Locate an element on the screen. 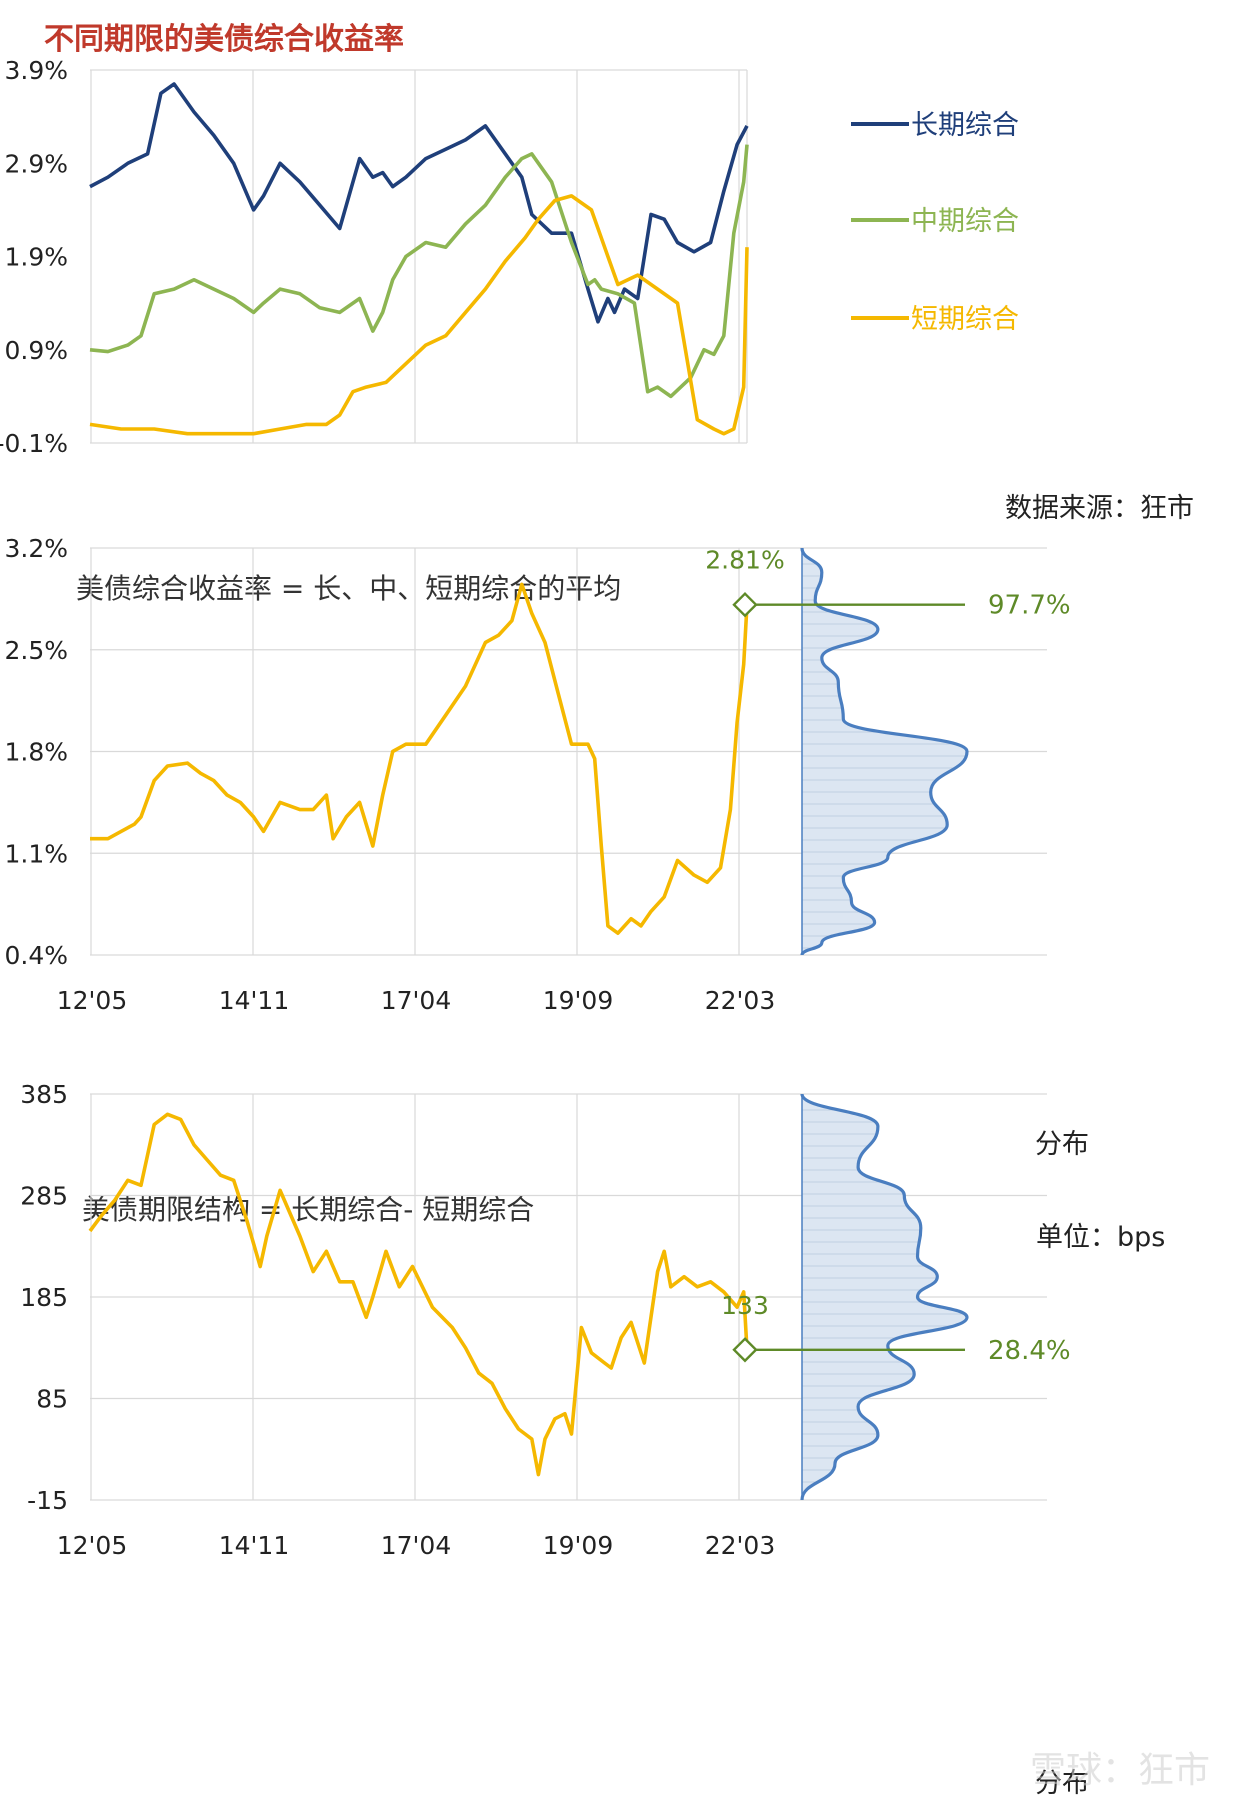 This screenshot has width=1248, height=1796. legend-label: 中期综合 is located at coordinates (965, 221).